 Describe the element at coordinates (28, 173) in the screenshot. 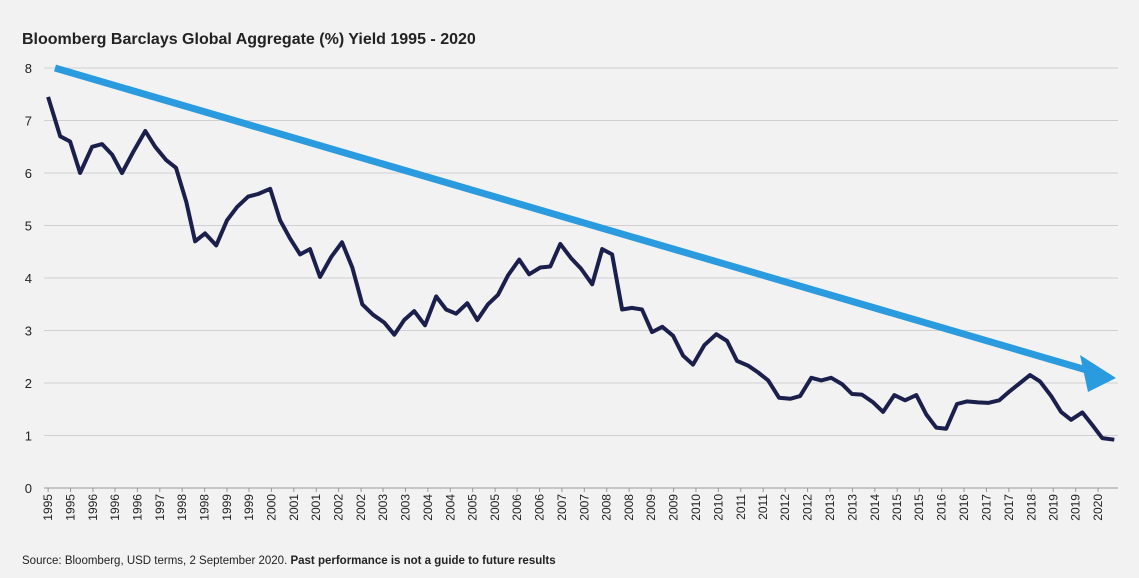

I see `y-tick-label: 6` at that location.